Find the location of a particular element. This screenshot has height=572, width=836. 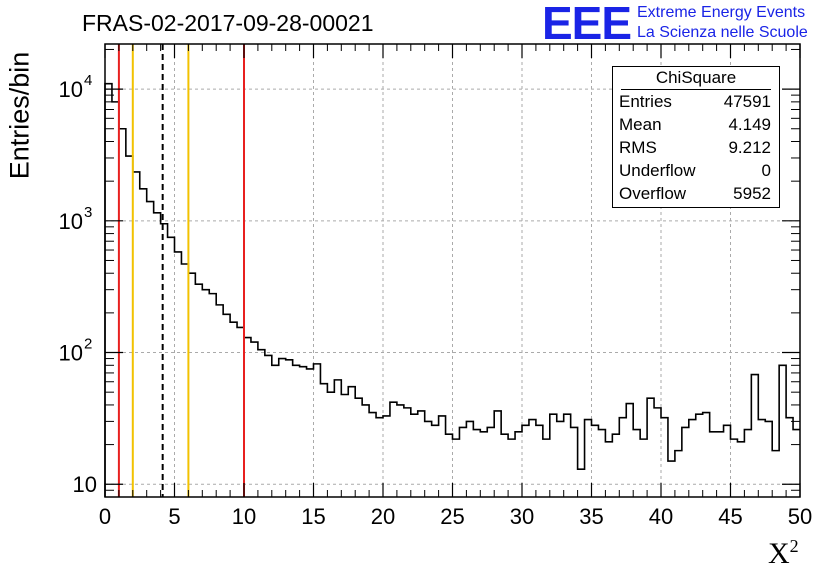

stats-row: Mean 4.149 is located at coordinates (696, 124).